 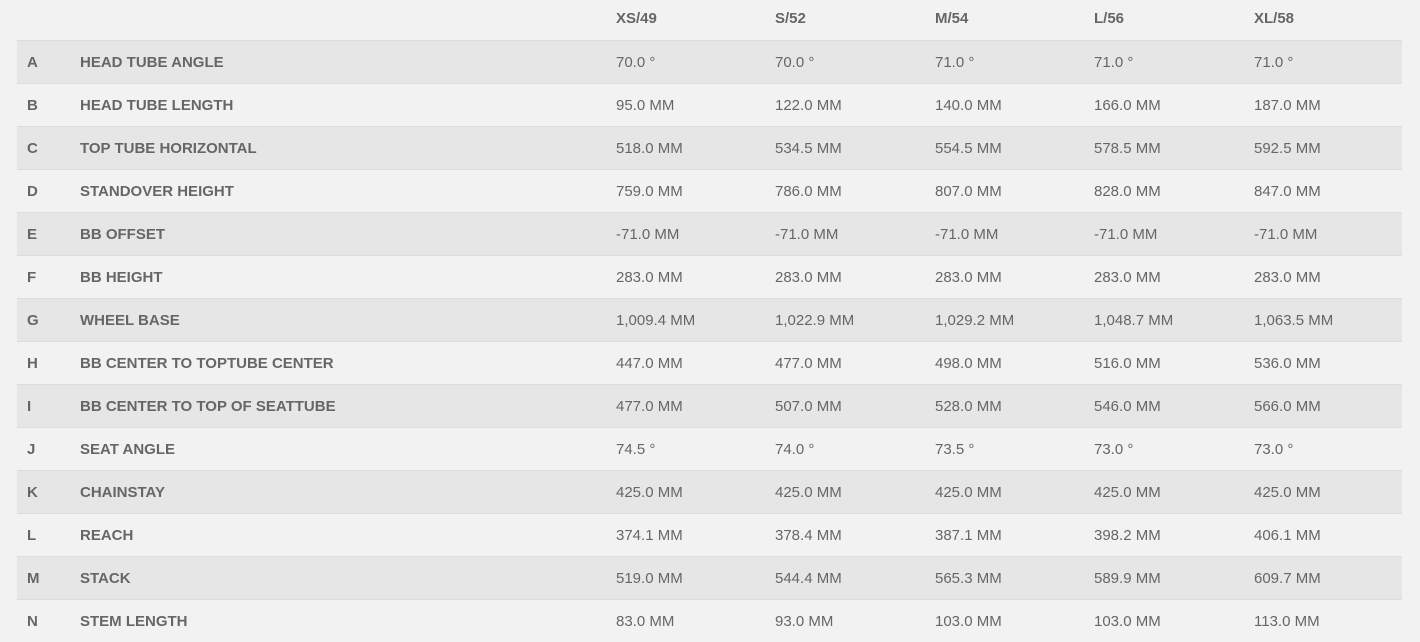 I want to click on row-label: CHAINSTAY, so click(x=338, y=492).